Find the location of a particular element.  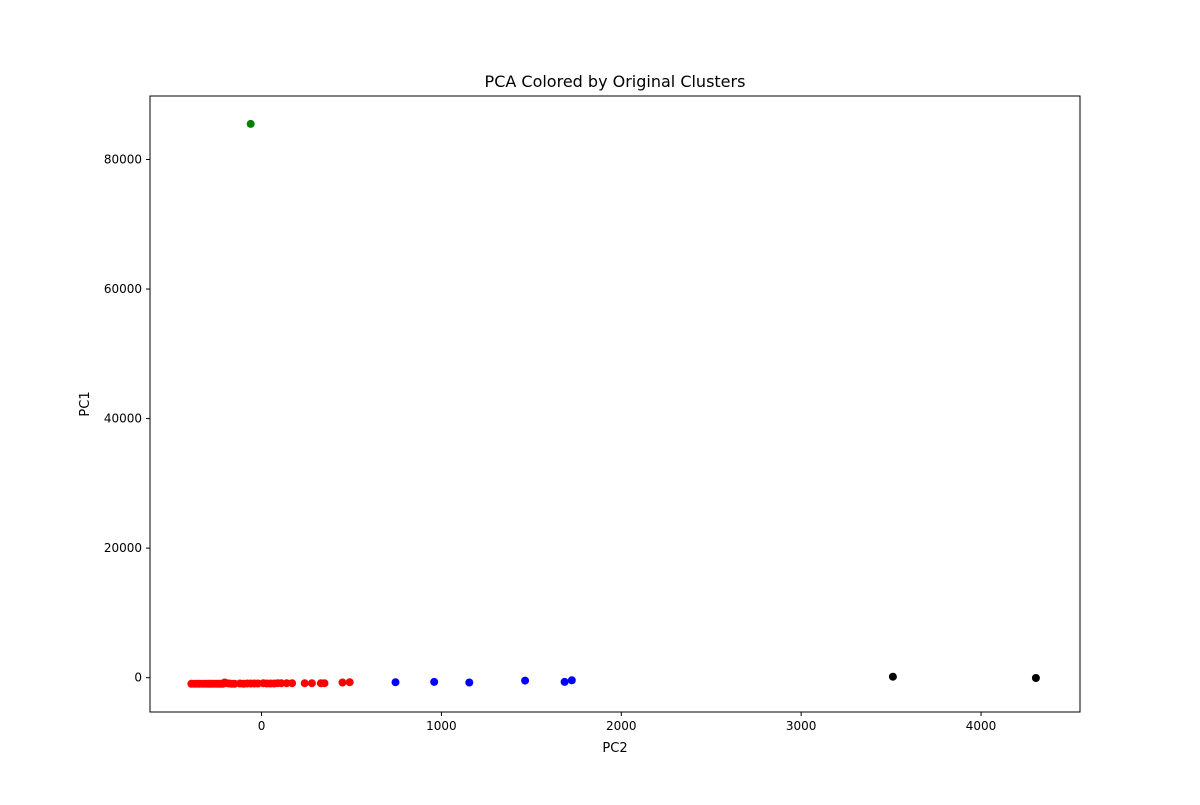

x-tick-label-4: 4000 is located at coordinates (981, 726).